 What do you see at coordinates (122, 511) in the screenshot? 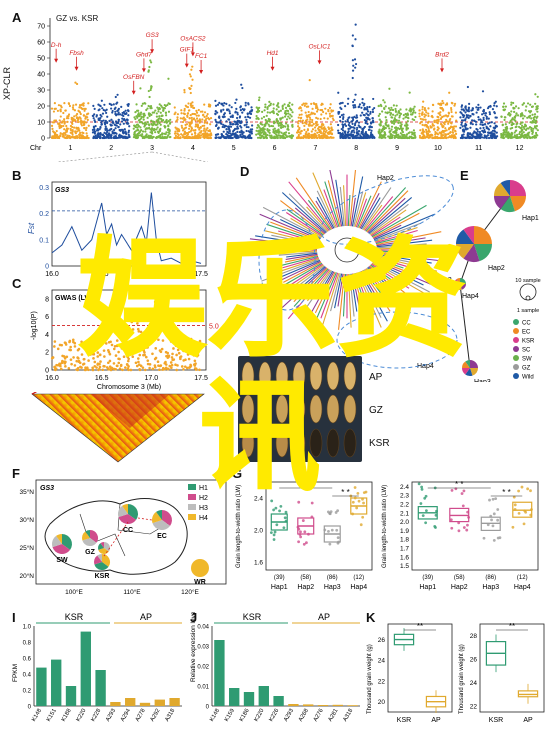
I see `panel-f-pie-slice` at bounding box center [122, 511].